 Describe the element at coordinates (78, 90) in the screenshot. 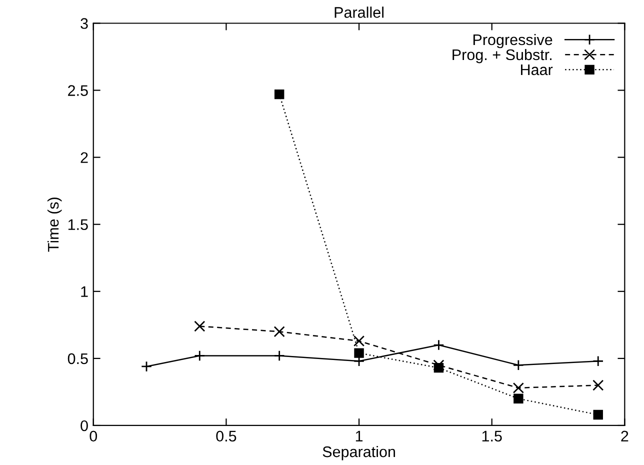

I see `y-tick-label: 2.5` at that location.